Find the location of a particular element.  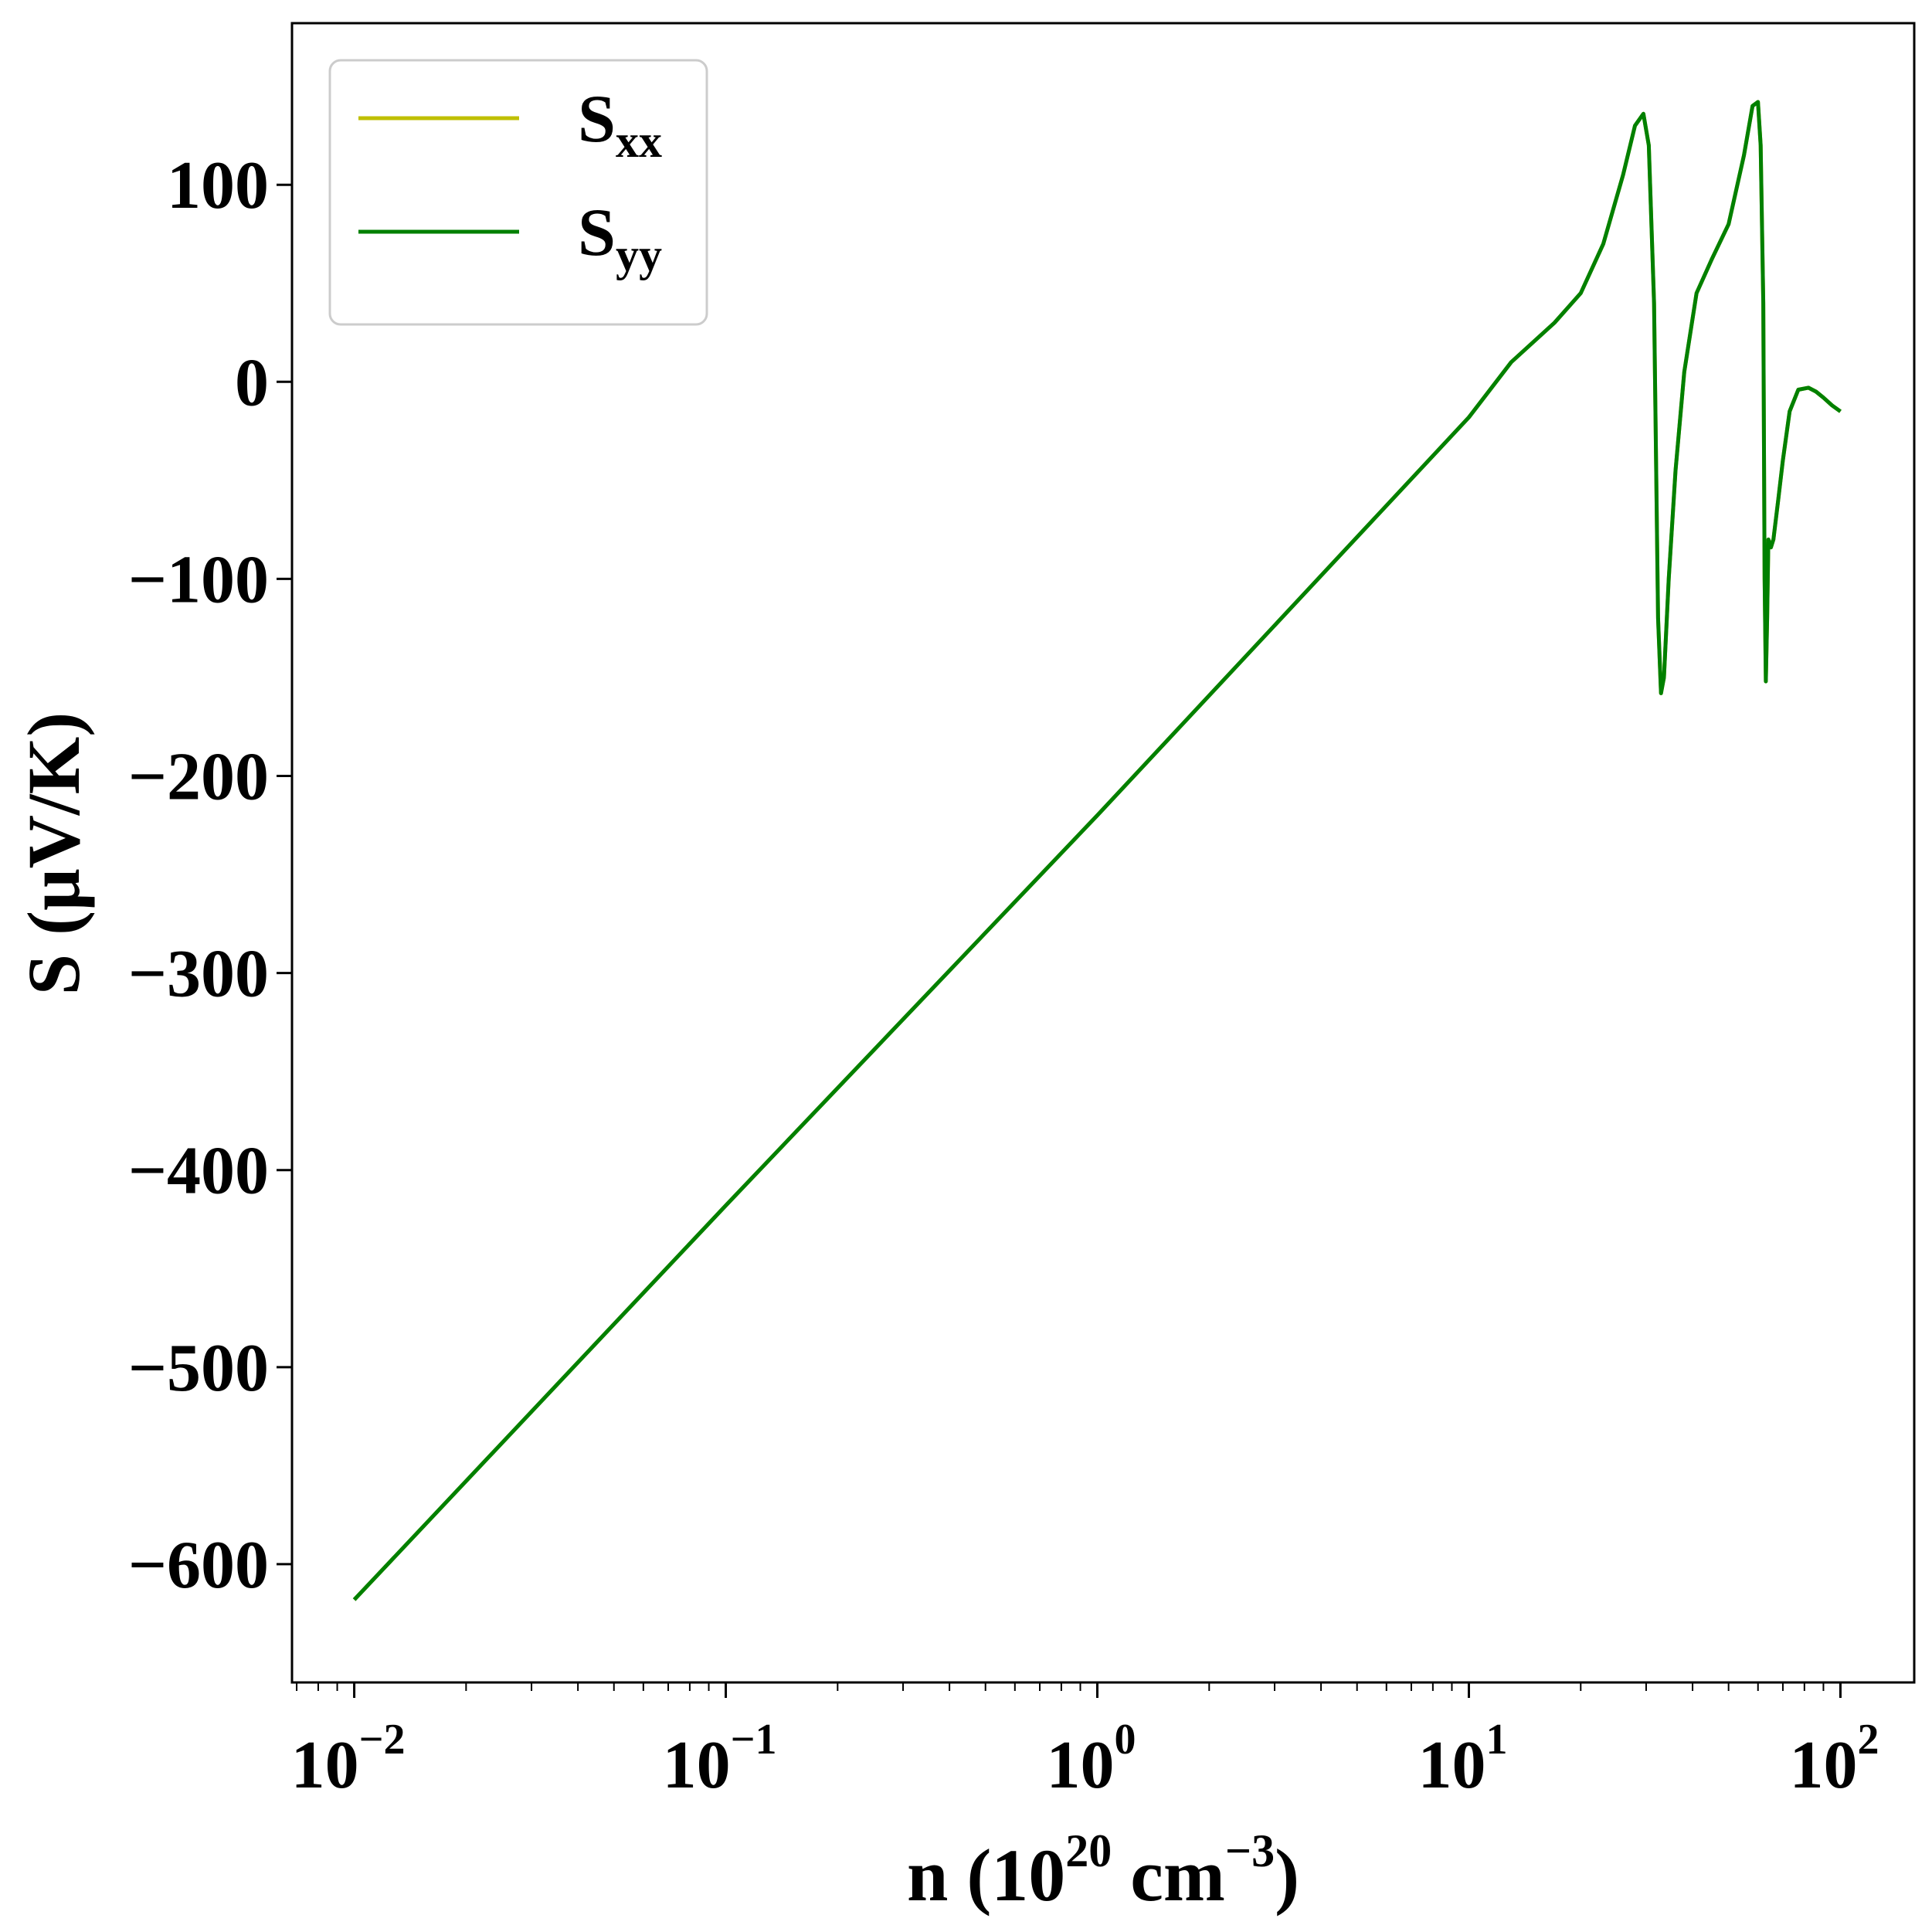

x-tick-exponent: −2 is located at coordinates (383, 1740).